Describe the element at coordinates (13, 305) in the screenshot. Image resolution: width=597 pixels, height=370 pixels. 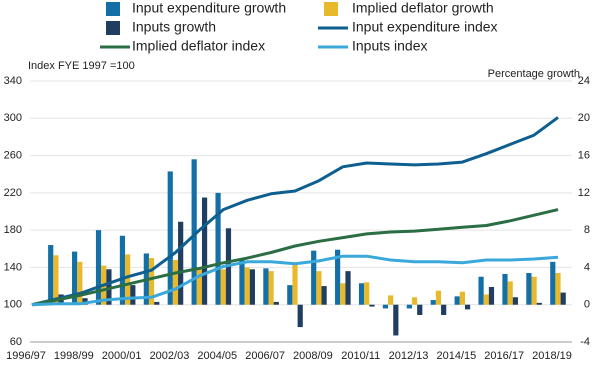
I see `y-tick-label: 100` at that location.